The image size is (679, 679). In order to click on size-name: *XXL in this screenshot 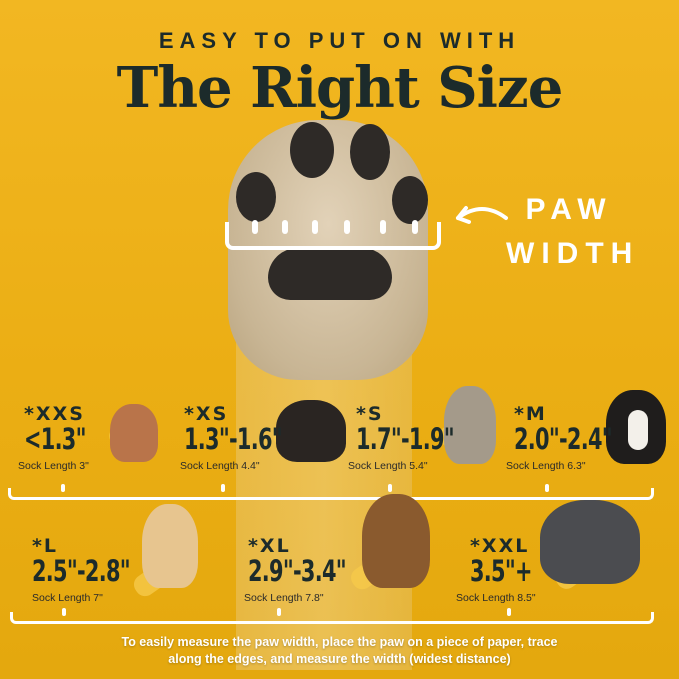, I will do `click(500, 546)`.